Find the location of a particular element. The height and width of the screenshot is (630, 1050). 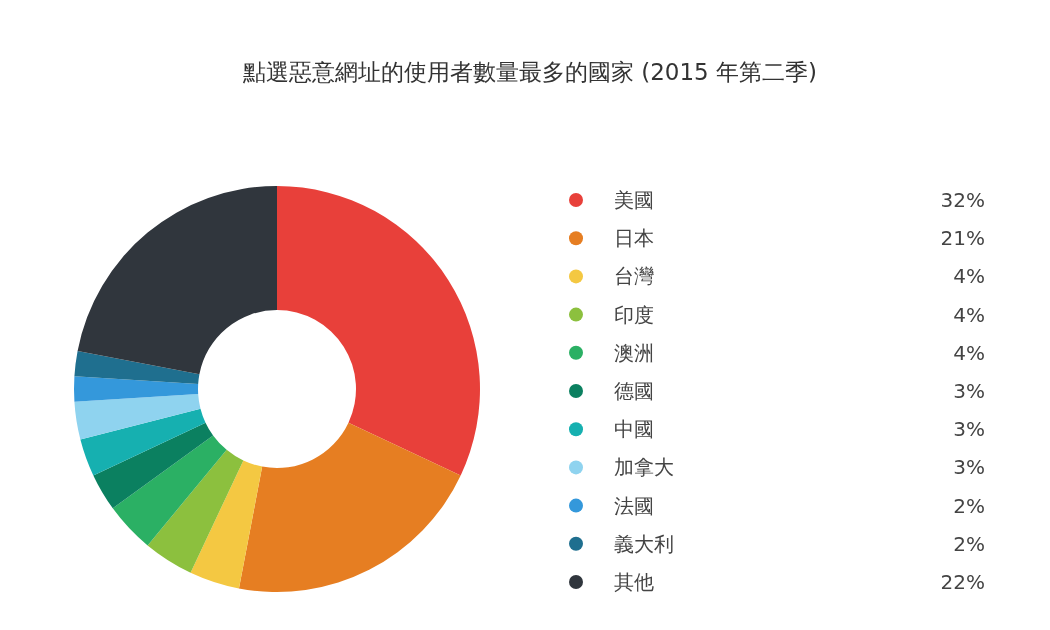

legend-label: 中國 is located at coordinates (634, 429).